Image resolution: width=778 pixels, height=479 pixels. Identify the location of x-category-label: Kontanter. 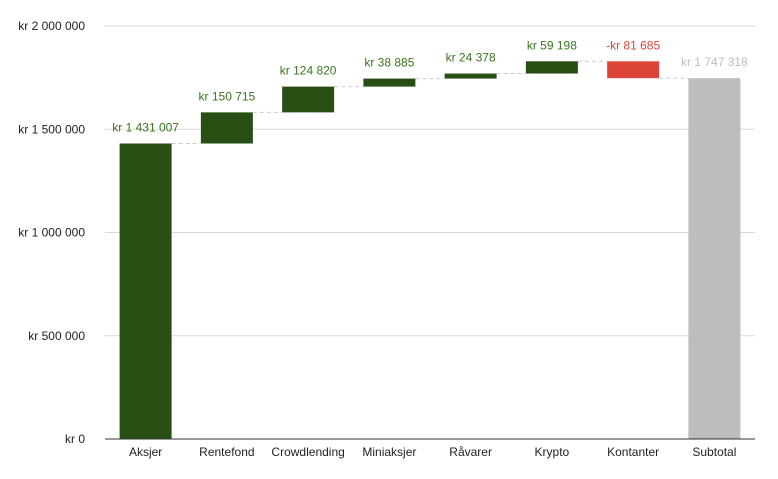
(633, 452).